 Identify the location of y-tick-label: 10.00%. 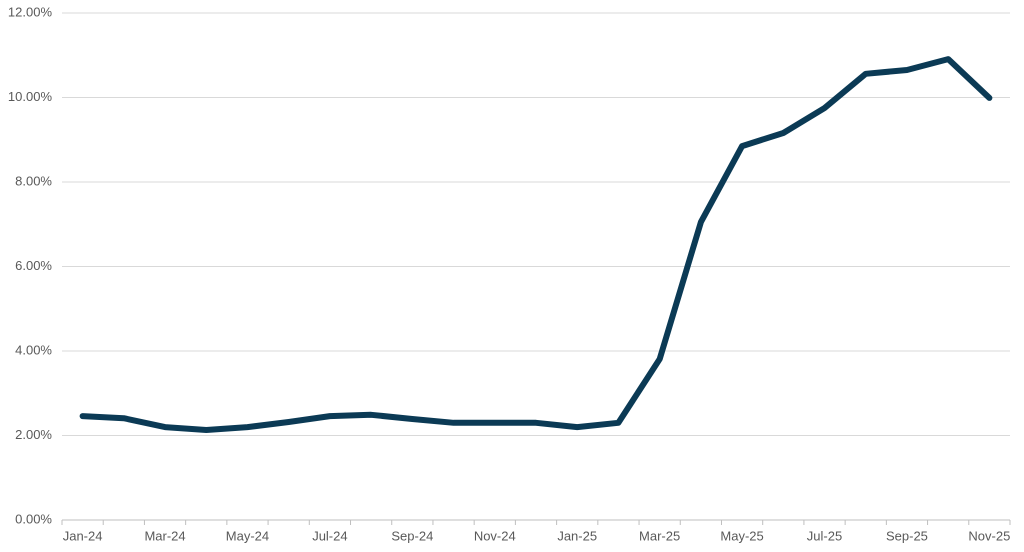
(30, 96).